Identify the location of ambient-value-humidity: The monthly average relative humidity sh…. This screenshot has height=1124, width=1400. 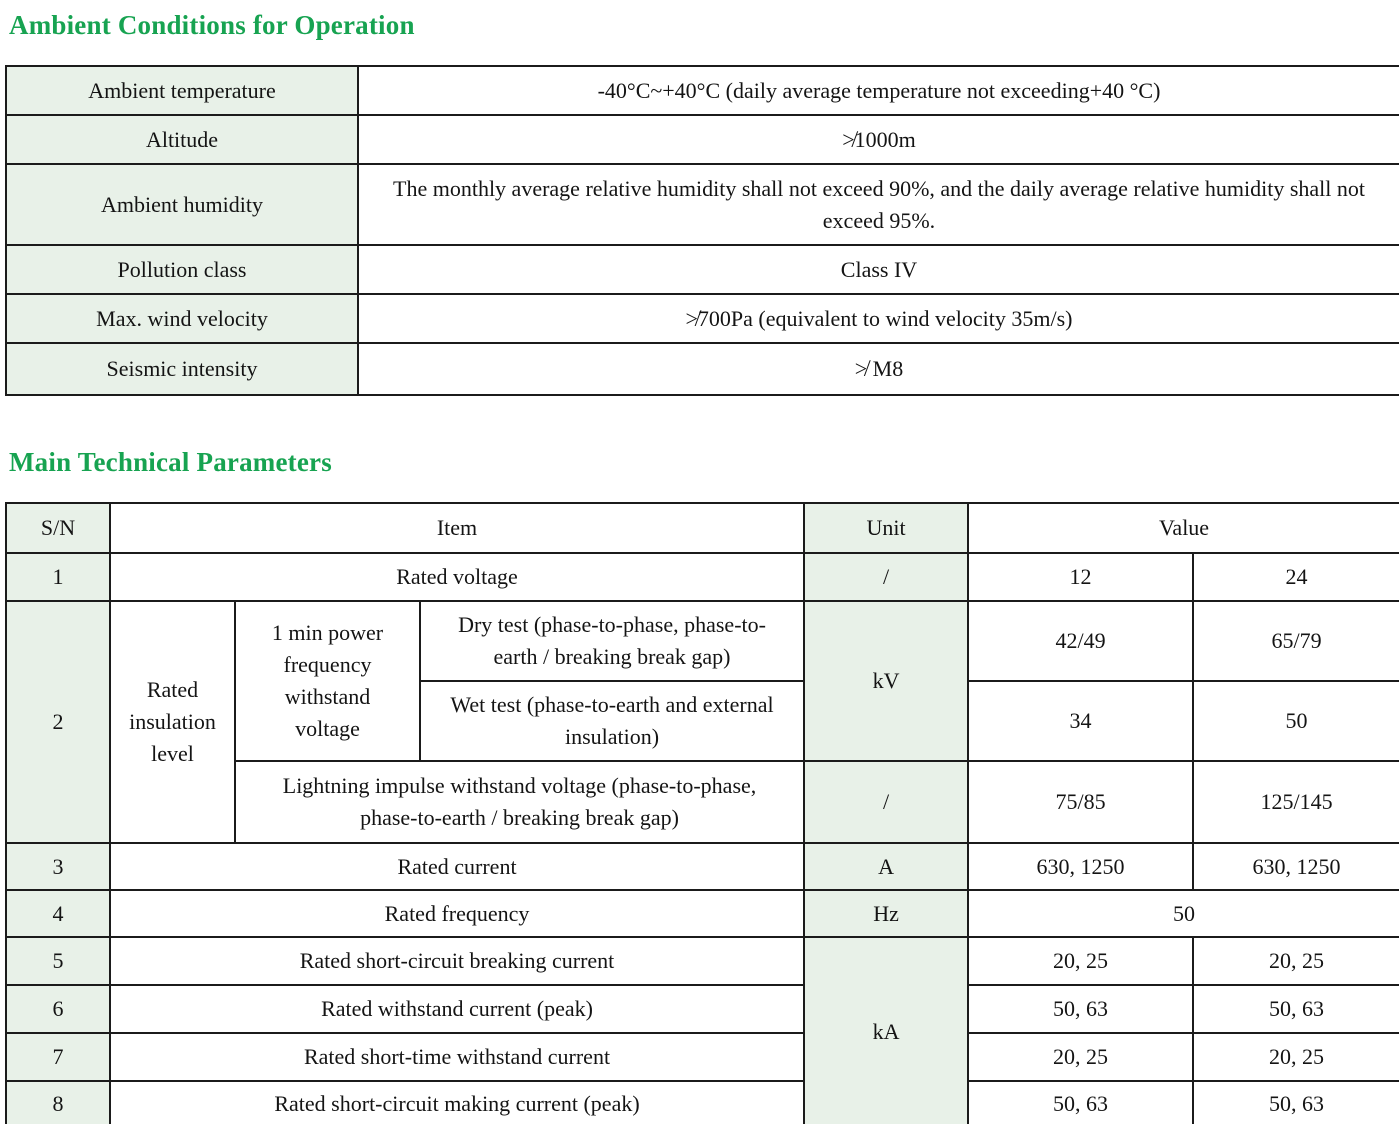
(878, 204).